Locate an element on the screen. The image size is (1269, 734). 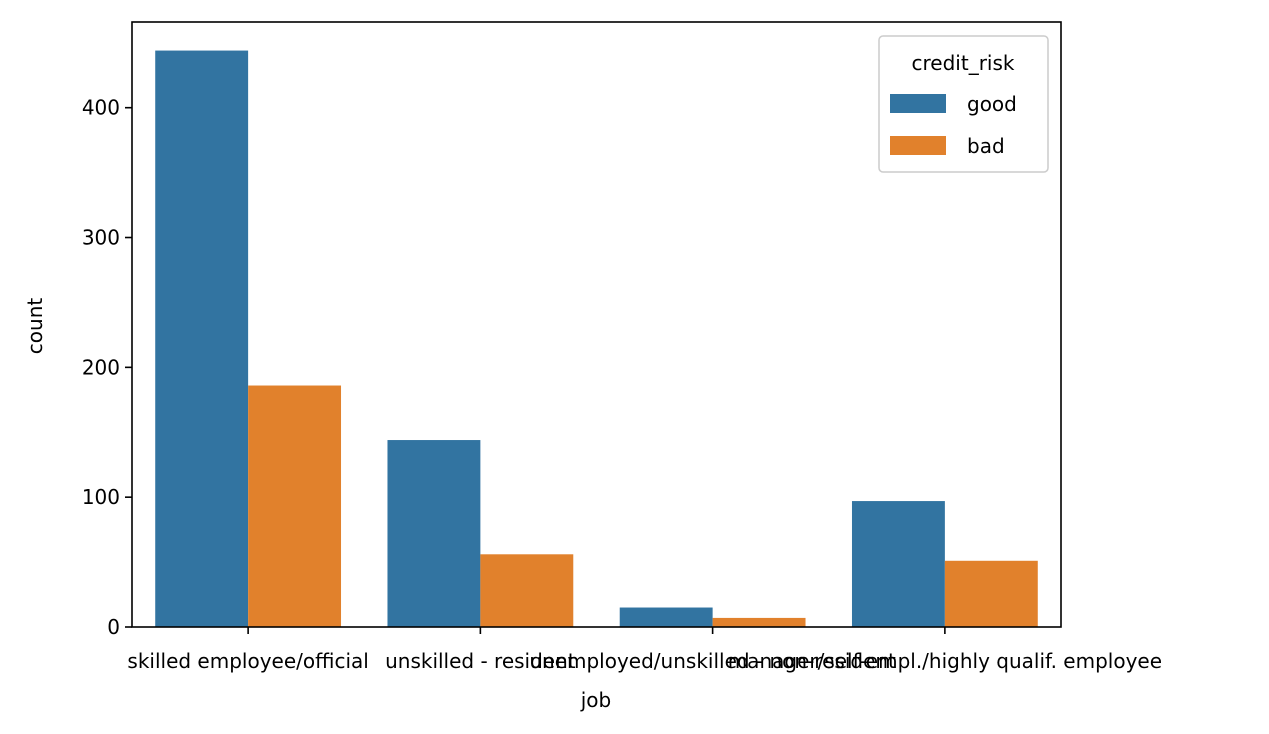
legend-title: credit_risk is located at coordinates (963, 63).